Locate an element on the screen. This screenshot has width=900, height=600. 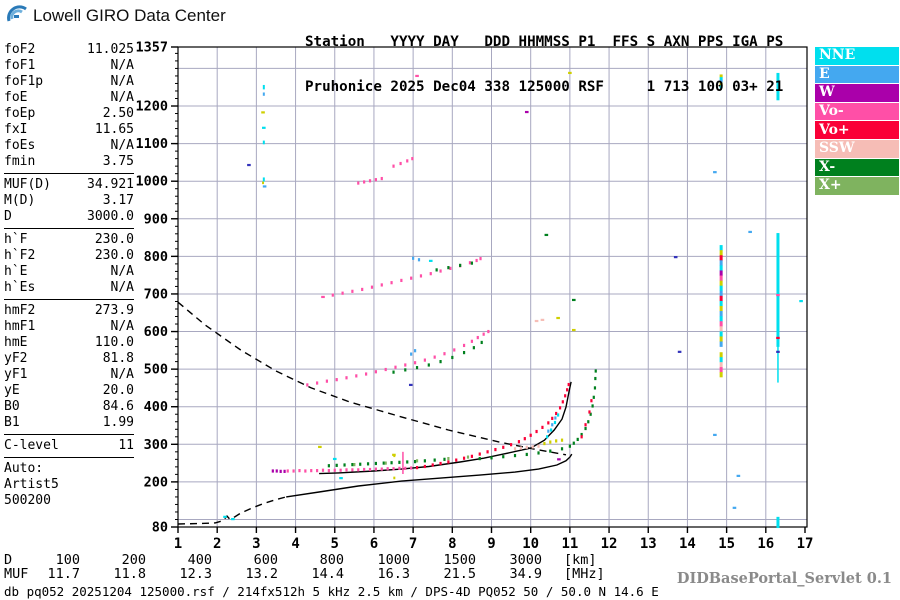
param-value: 11 is located at coordinates (126, 445).